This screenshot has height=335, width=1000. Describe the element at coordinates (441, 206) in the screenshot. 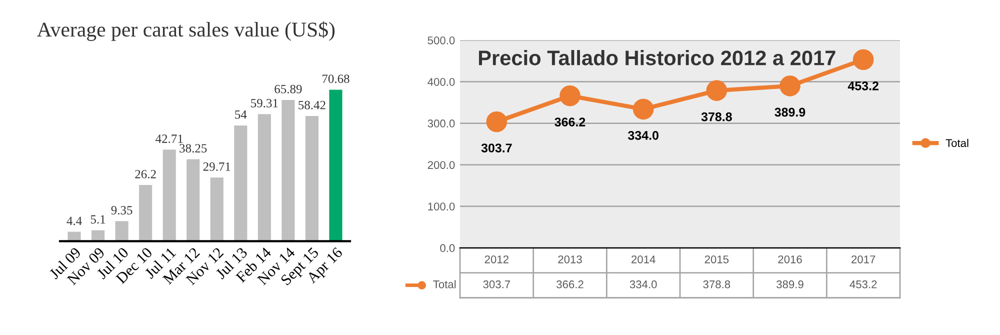

I see `y-tick-label: 100.0` at that location.